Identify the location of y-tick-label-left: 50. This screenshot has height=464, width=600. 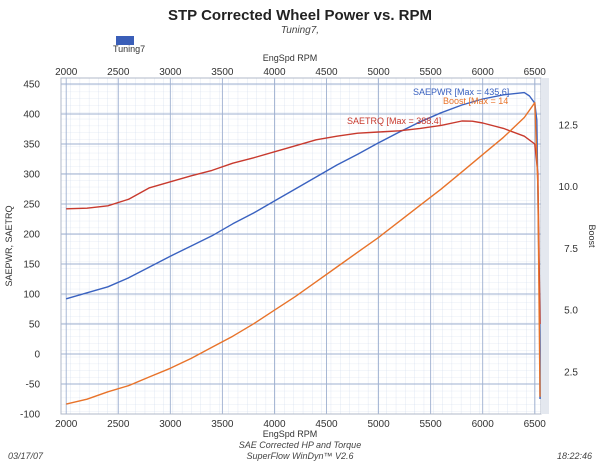
(35, 325).